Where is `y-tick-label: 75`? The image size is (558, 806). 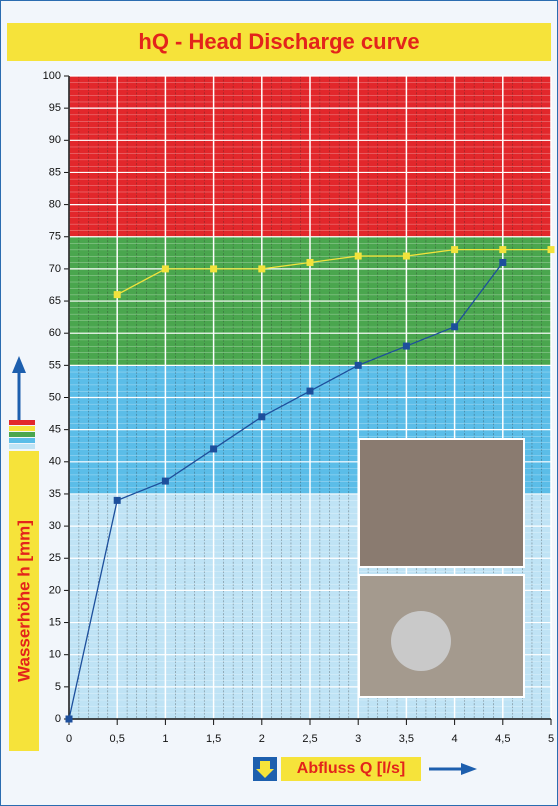 y-tick-label: 75 is located at coordinates (55, 237).